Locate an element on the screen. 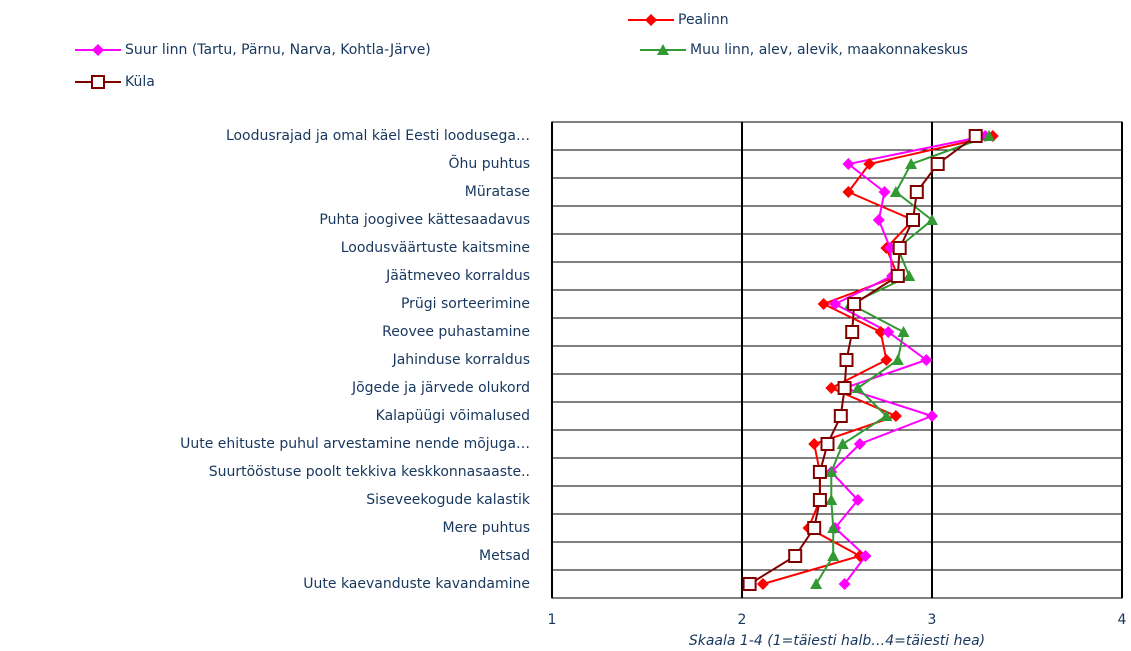 The height and width of the screenshot is (651, 1131). x-tick-label: 4 is located at coordinates (1122, 620).